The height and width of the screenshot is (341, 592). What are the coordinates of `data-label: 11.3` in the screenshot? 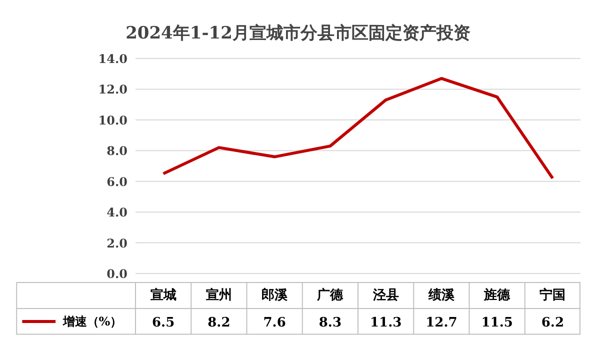 It's located at (386, 323).